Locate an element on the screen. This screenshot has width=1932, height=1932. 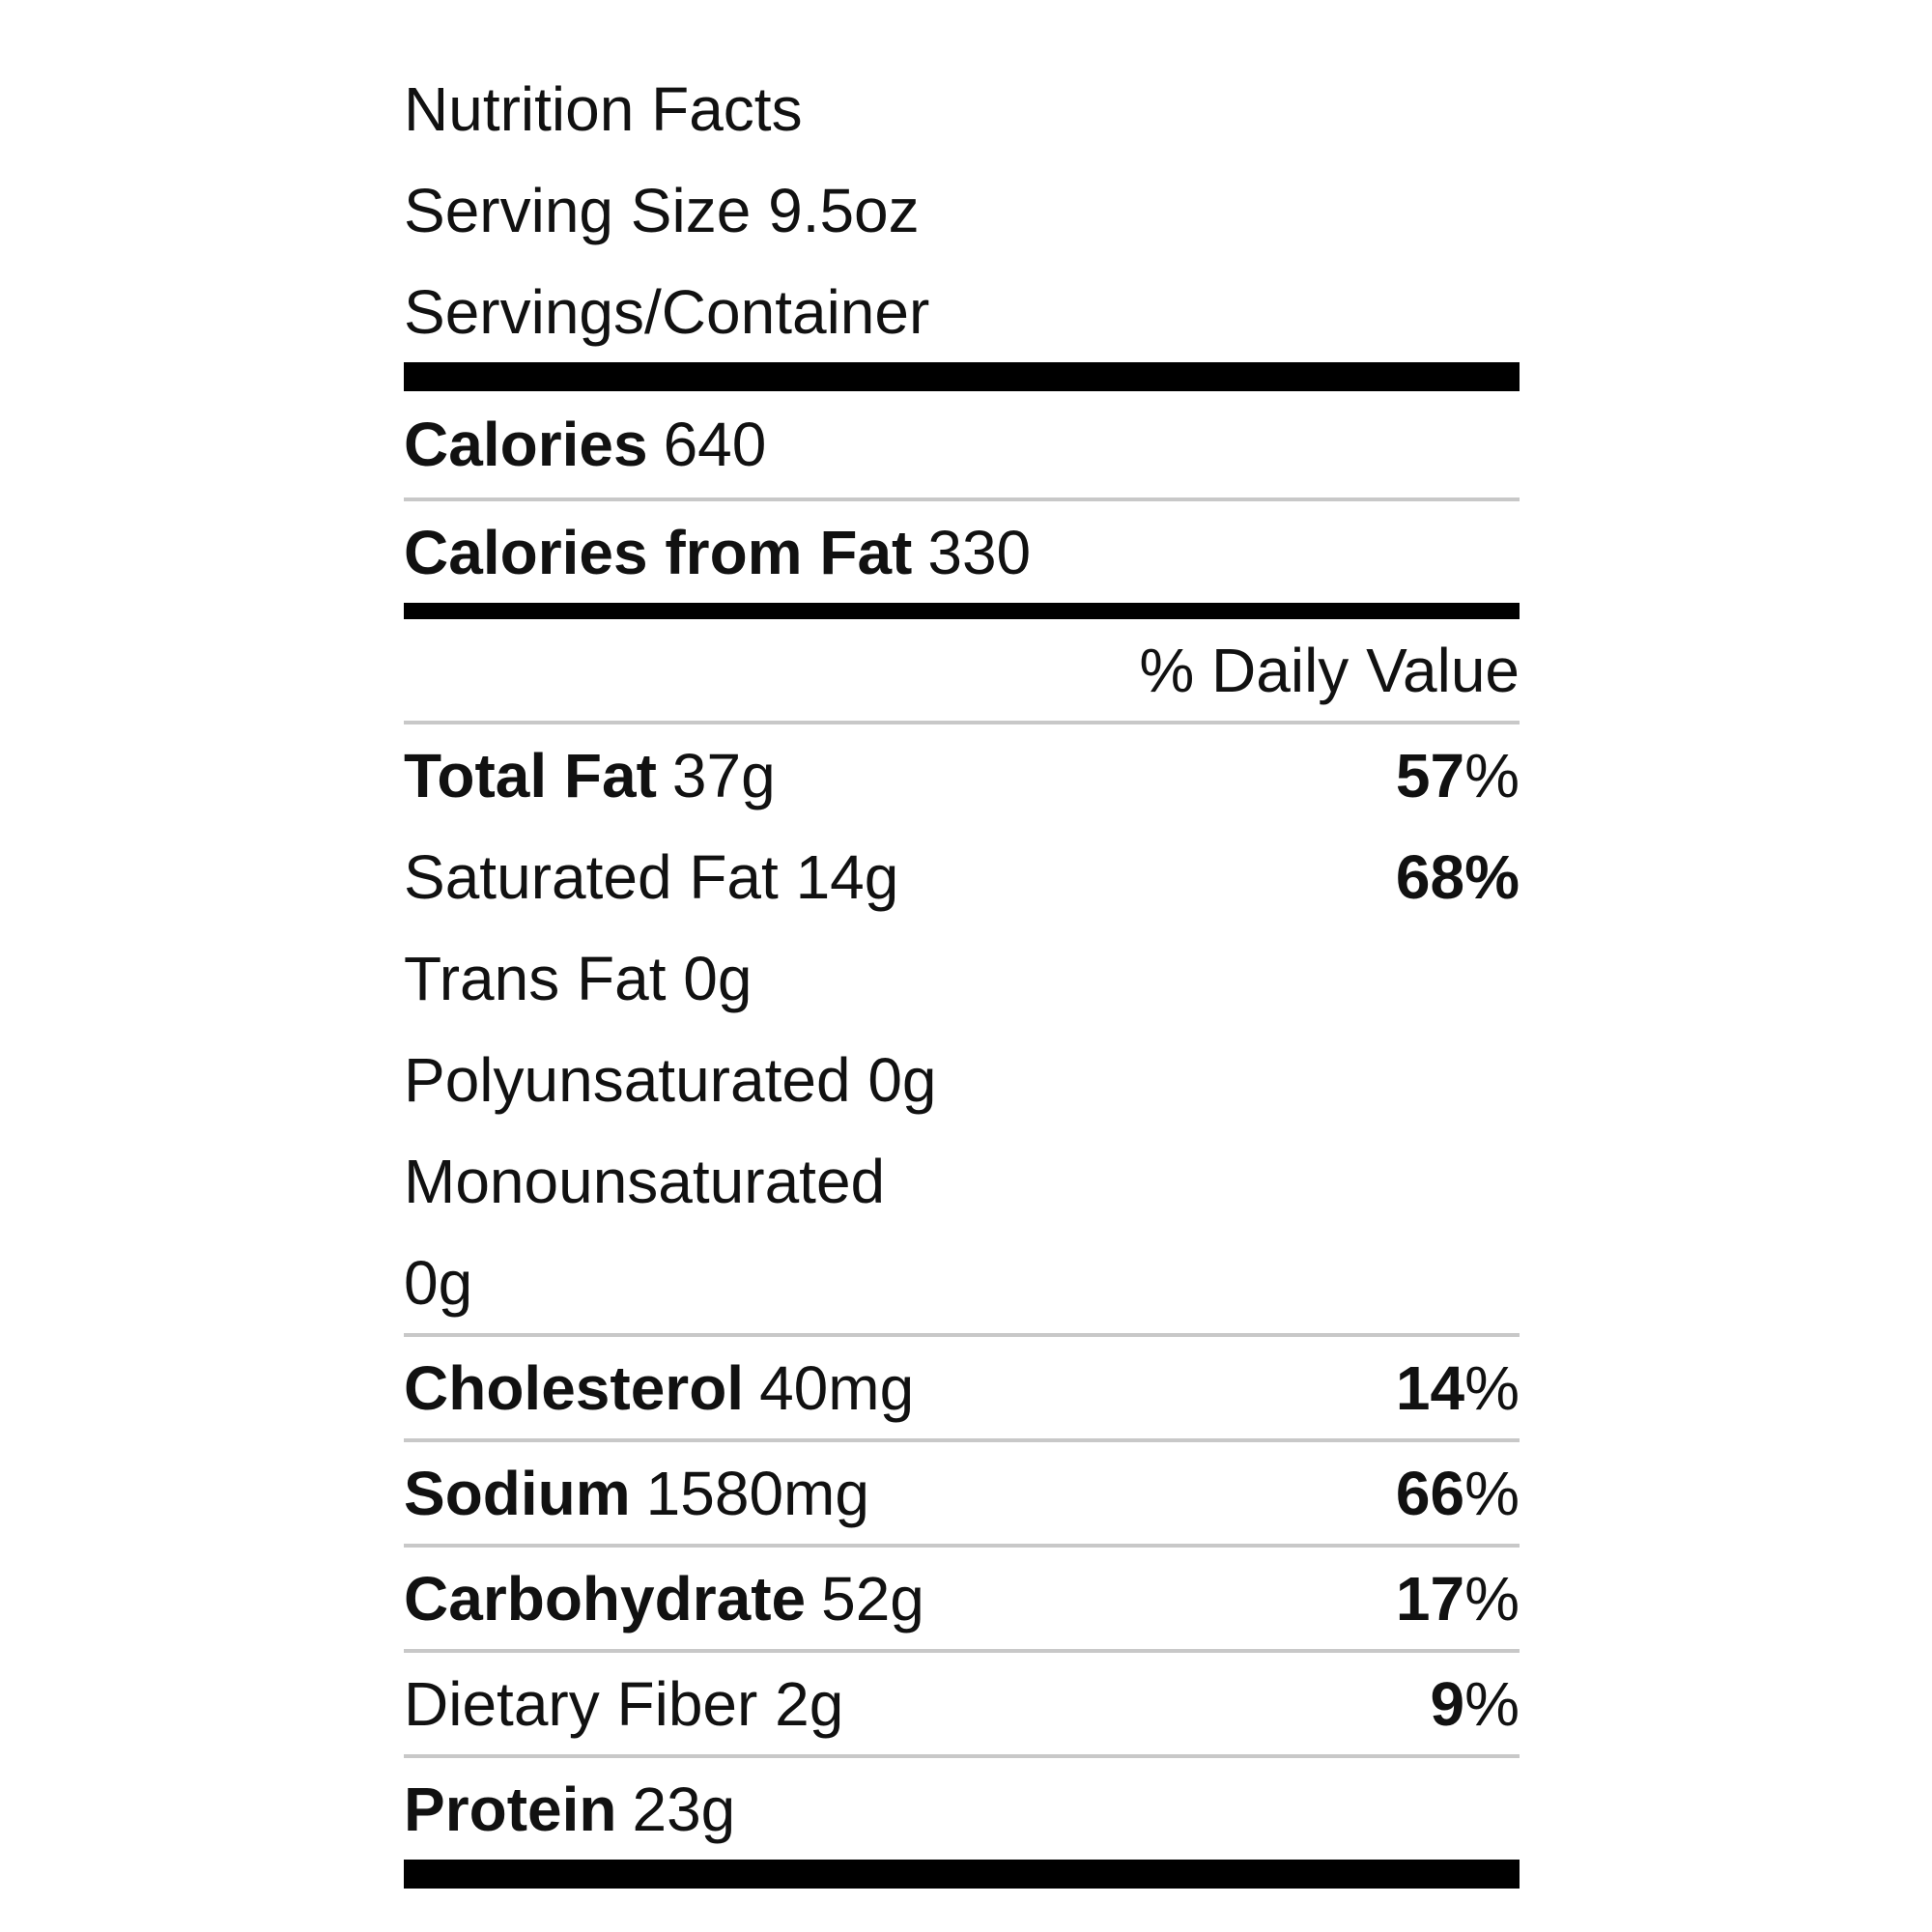
total-fat-amount: 37g is located at coordinates (723, 775).